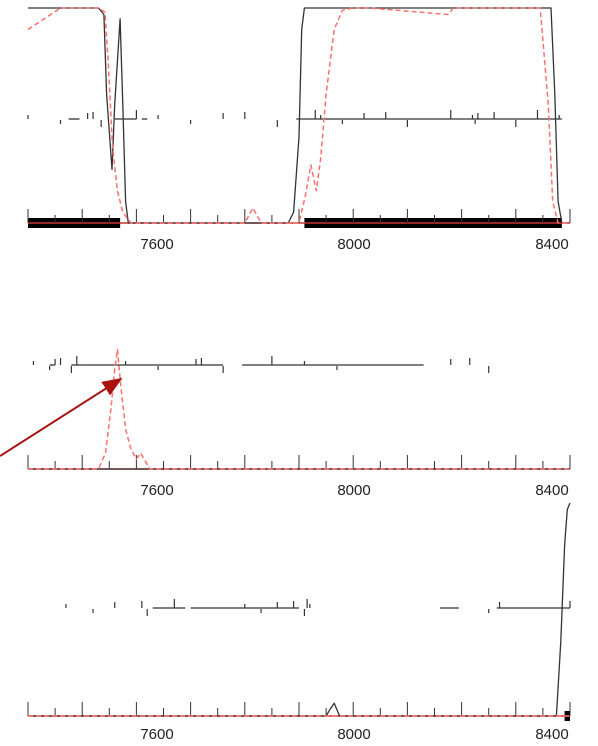  I want to click on annotation-layer, so click(61, 417).